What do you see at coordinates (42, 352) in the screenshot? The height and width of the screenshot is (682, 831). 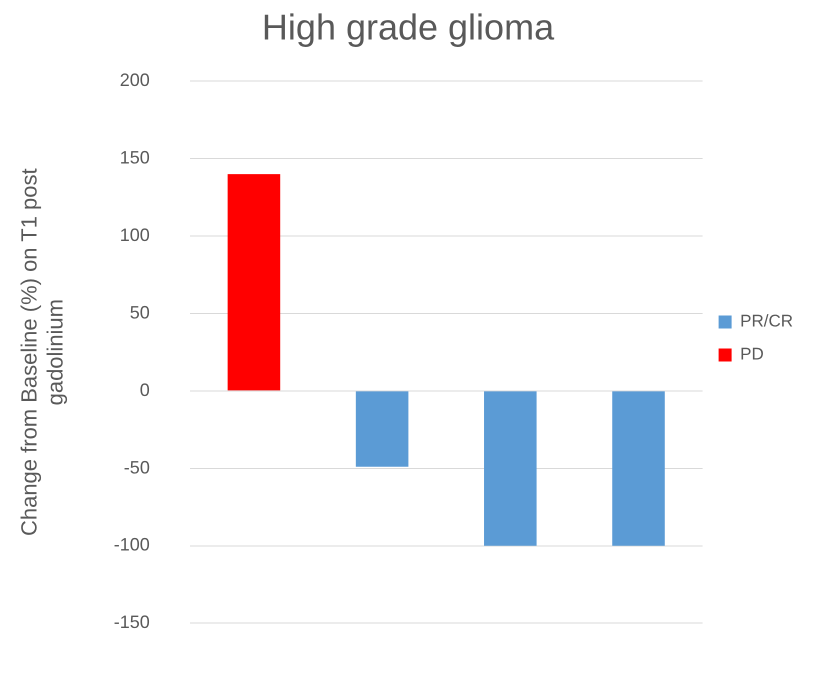 I see `y-axis-title: Change from Baseline (%) on T1 post gadolinium` at bounding box center [42, 352].